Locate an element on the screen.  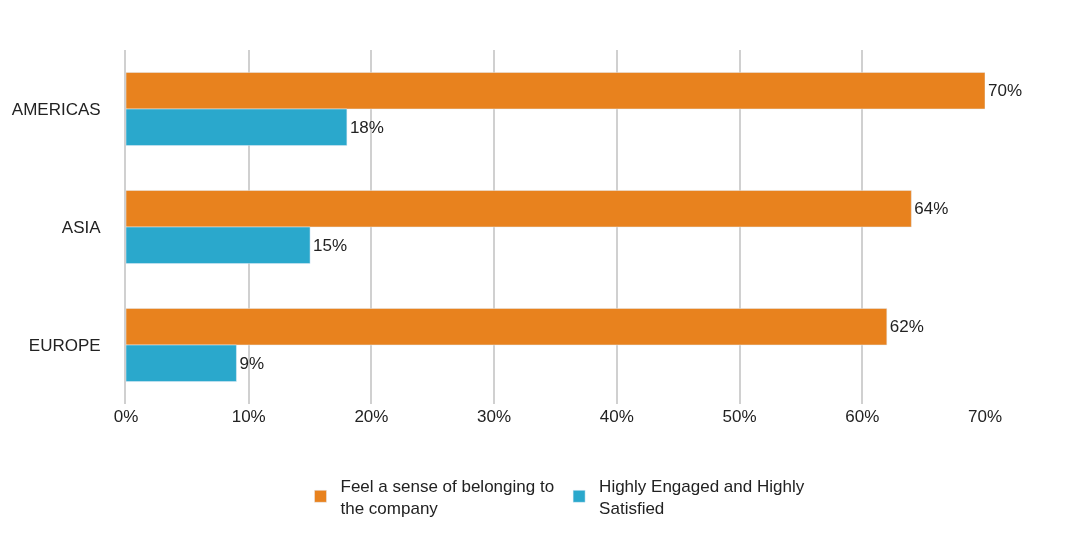
x-tick-label: 50% is located at coordinates (739, 416).